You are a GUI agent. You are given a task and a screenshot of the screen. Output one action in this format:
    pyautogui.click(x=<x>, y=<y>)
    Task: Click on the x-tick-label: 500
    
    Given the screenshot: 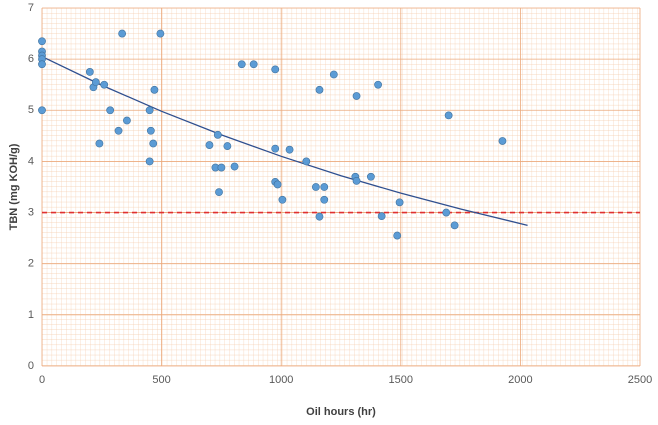 What is the action you would take?
    pyautogui.click(x=161, y=380)
    